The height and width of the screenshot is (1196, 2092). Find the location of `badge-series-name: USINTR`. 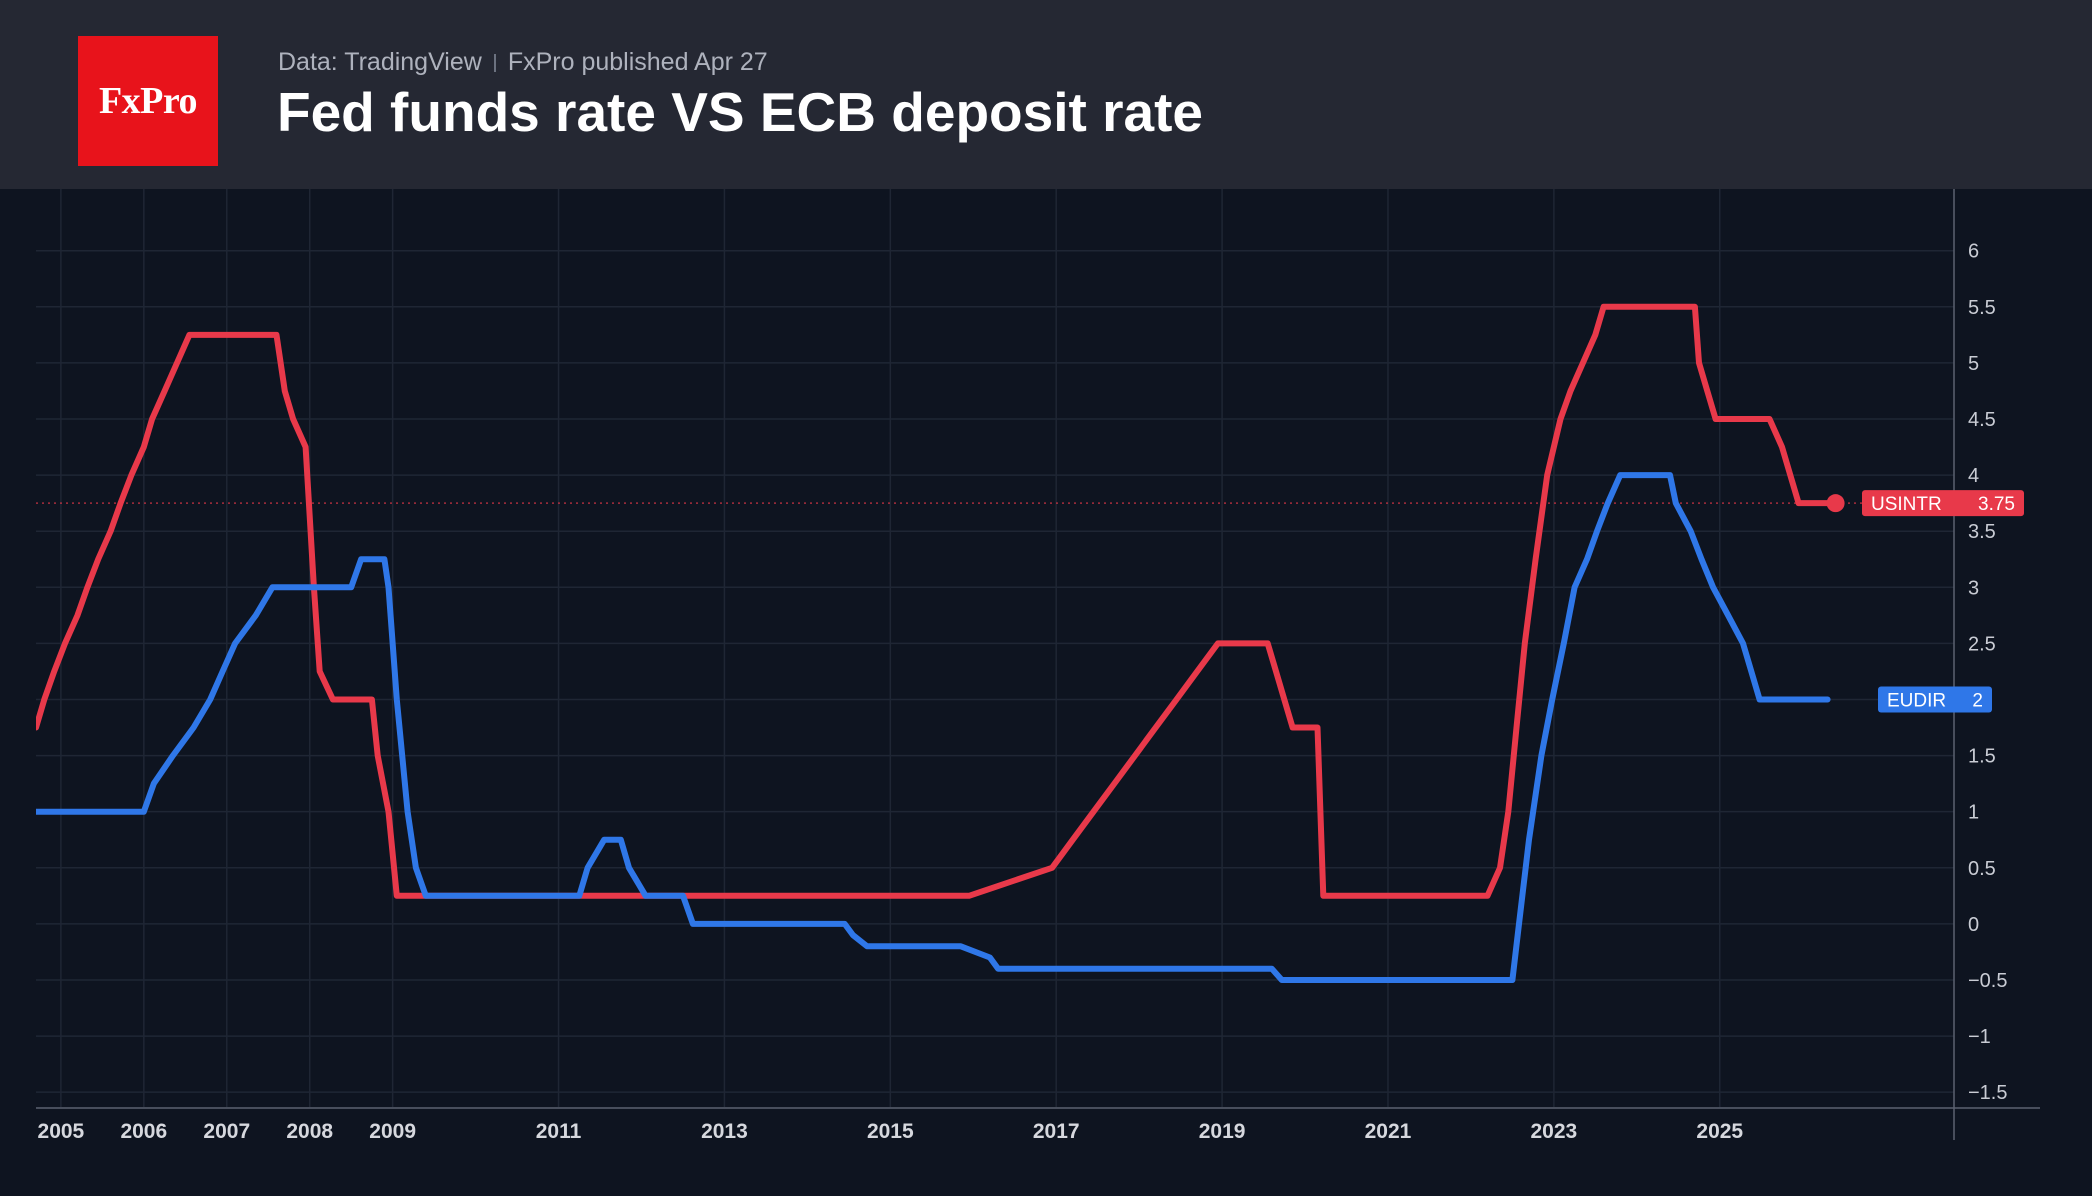

badge-series-name: USINTR is located at coordinates (1906, 504).